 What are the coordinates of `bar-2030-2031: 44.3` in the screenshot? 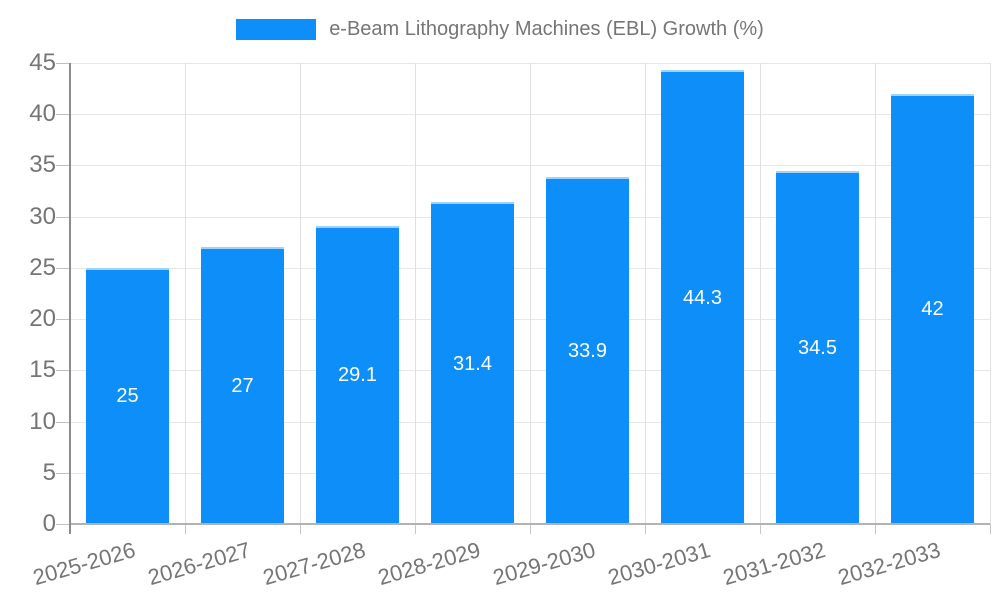 It's located at (702, 297).